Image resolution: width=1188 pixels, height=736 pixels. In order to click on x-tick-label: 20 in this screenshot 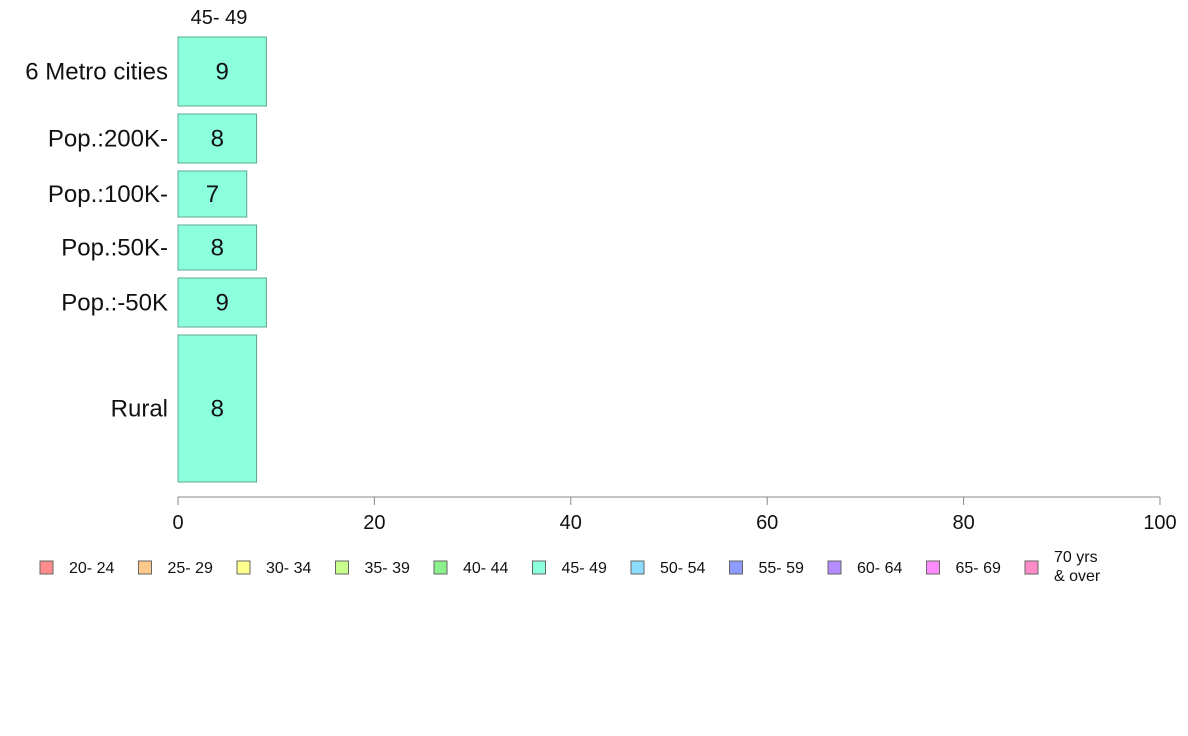, I will do `click(374, 523)`.